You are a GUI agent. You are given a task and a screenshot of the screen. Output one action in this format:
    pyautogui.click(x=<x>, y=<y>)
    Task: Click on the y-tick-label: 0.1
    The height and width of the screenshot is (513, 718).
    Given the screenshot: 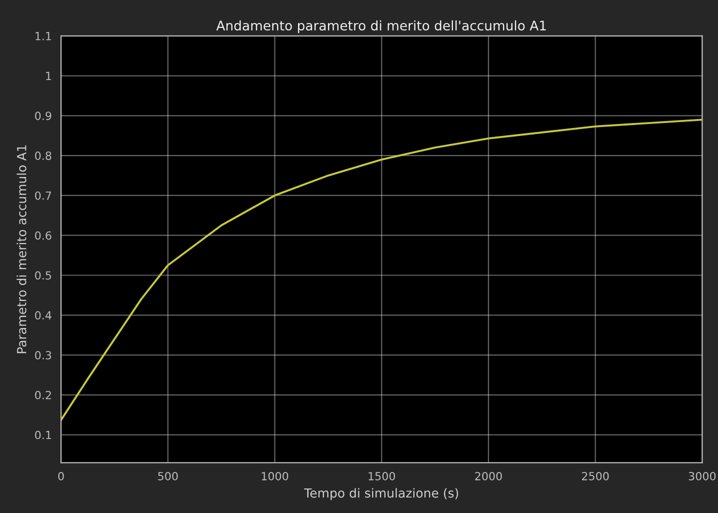 What is the action you would take?
    pyautogui.click(x=43, y=435)
    